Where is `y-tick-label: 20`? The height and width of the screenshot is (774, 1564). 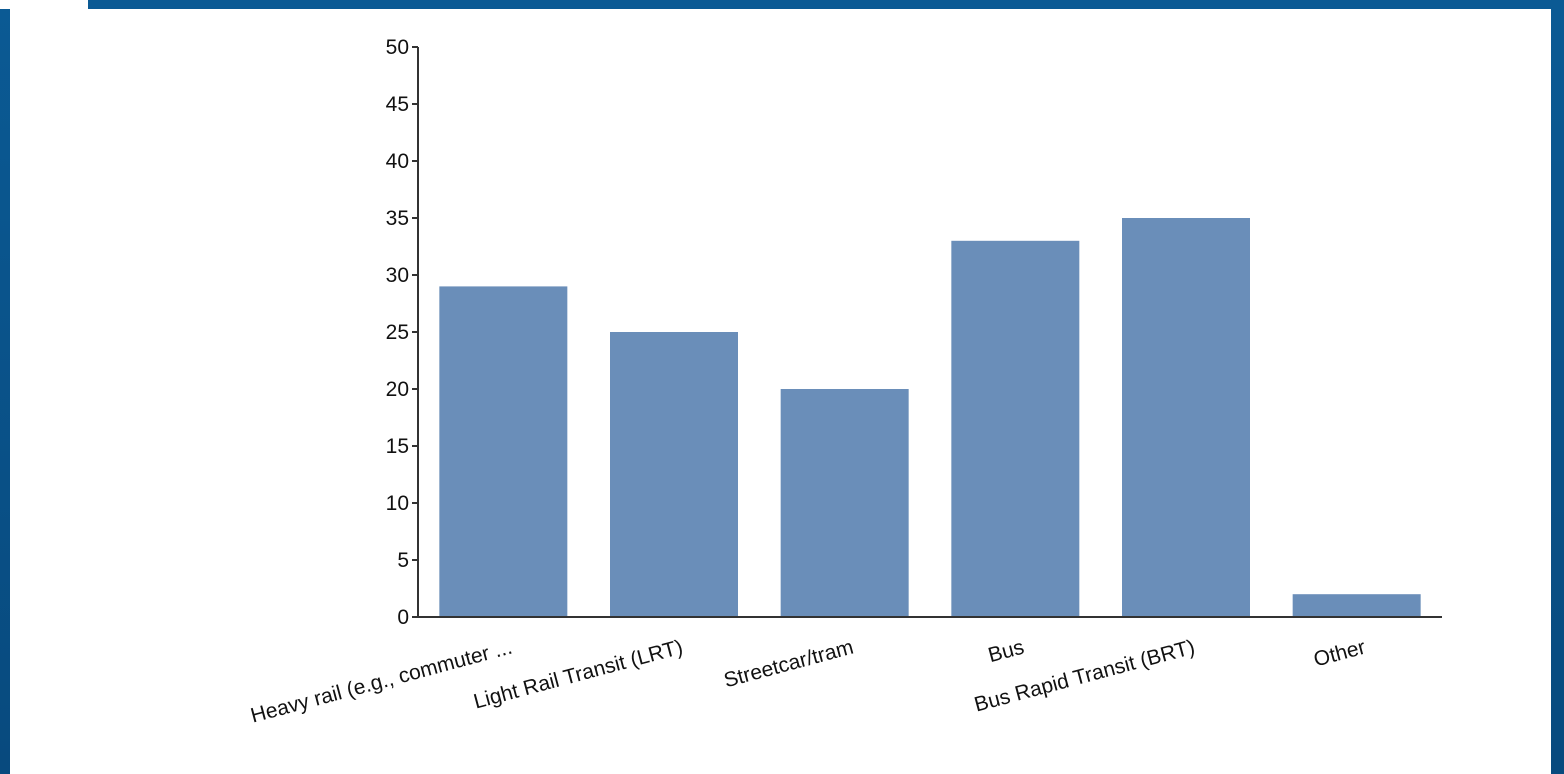 y-tick-label: 20 is located at coordinates (397, 389).